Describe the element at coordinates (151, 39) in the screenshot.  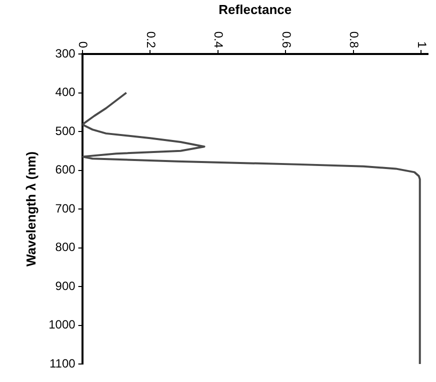
I see `x-tick-label: 0.2` at that location.